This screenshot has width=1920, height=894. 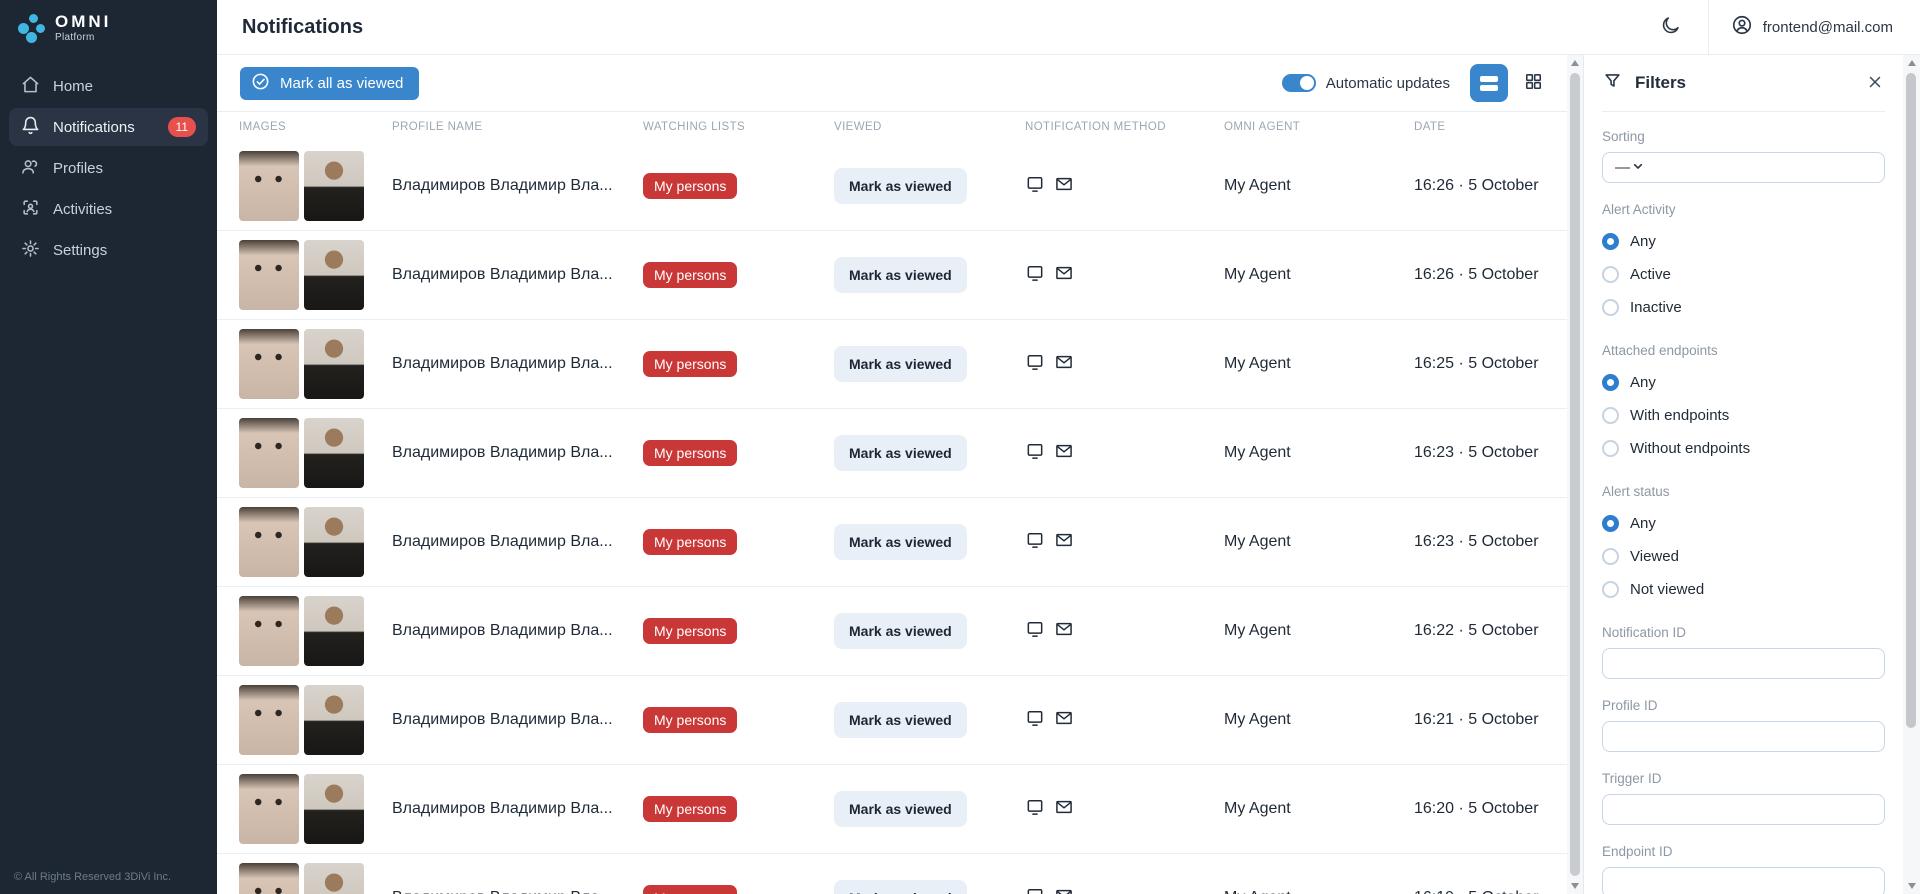 I want to click on notification-date: 16:22 · 5 October, so click(x=1476, y=630).